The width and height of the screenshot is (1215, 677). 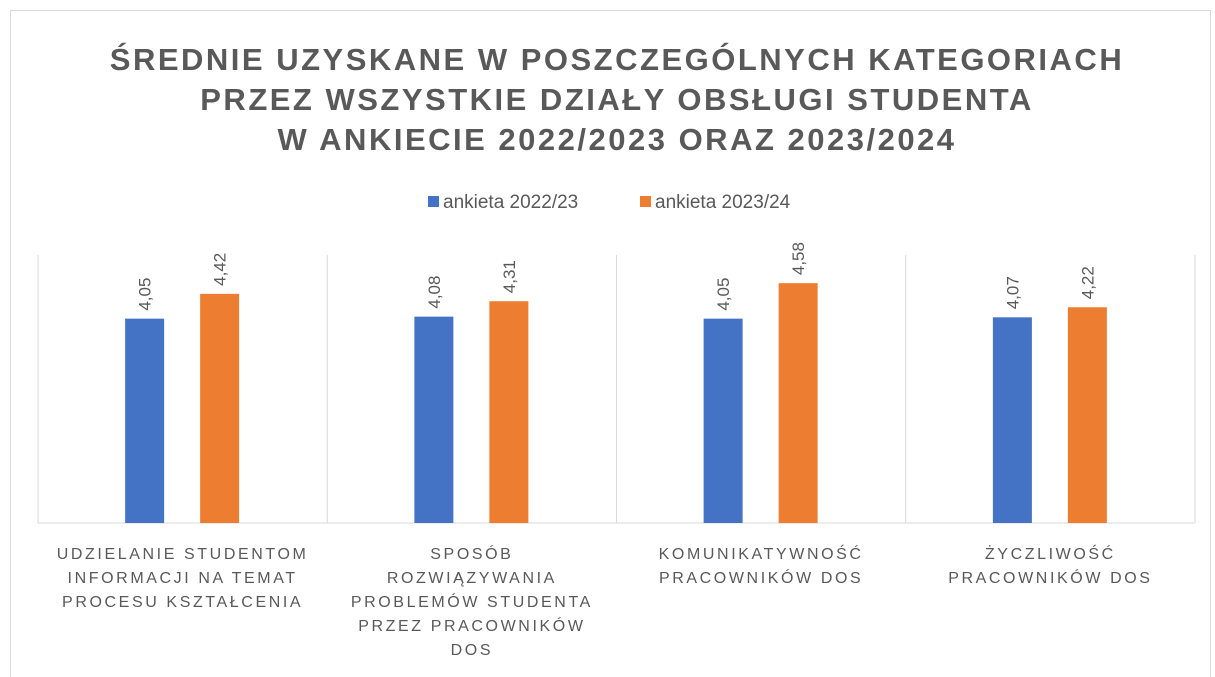 What do you see at coordinates (1012, 292) in the screenshot?
I see `data-label: 4,07` at bounding box center [1012, 292].